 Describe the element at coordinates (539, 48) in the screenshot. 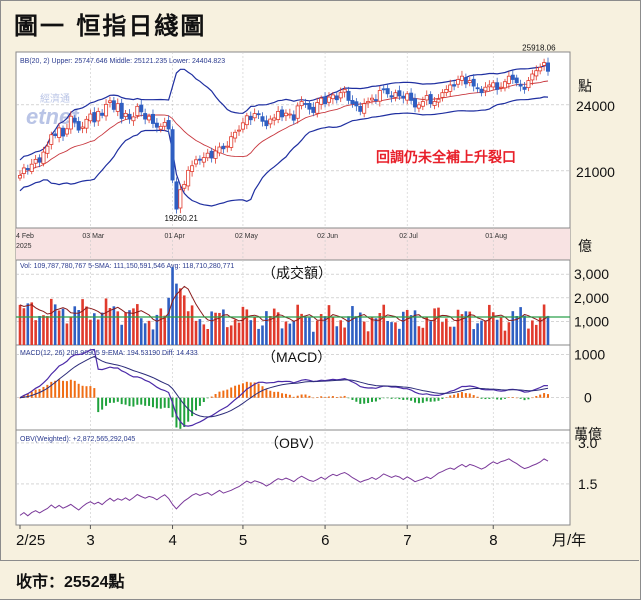

I see `annotation-high: 25918.06` at that location.